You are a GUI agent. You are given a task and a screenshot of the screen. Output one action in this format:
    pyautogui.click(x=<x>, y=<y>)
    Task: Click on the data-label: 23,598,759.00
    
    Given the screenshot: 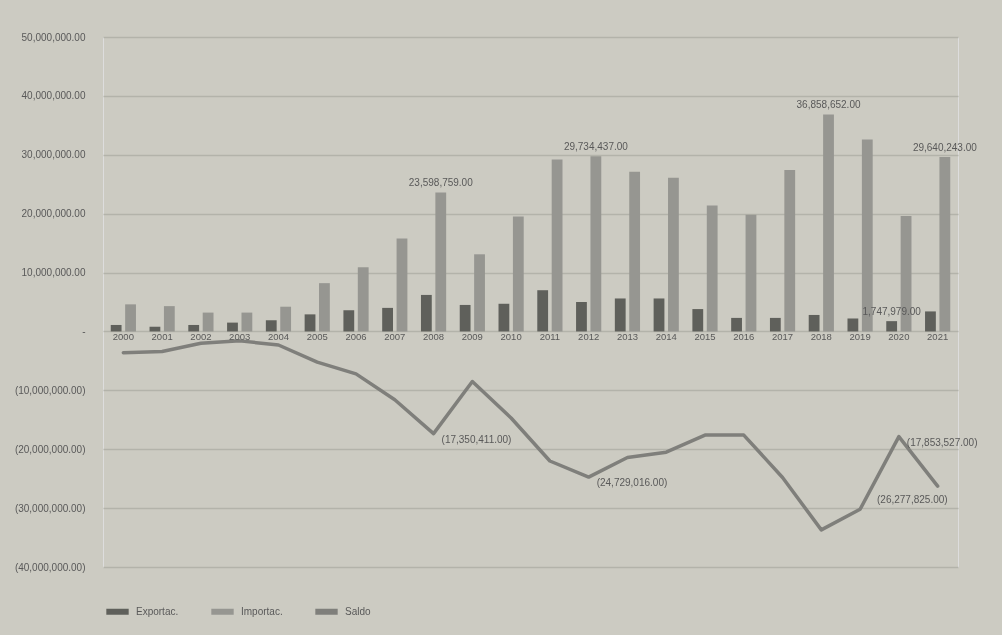 What is the action you would take?
    pyautogui.click(x=441, y=183)
    